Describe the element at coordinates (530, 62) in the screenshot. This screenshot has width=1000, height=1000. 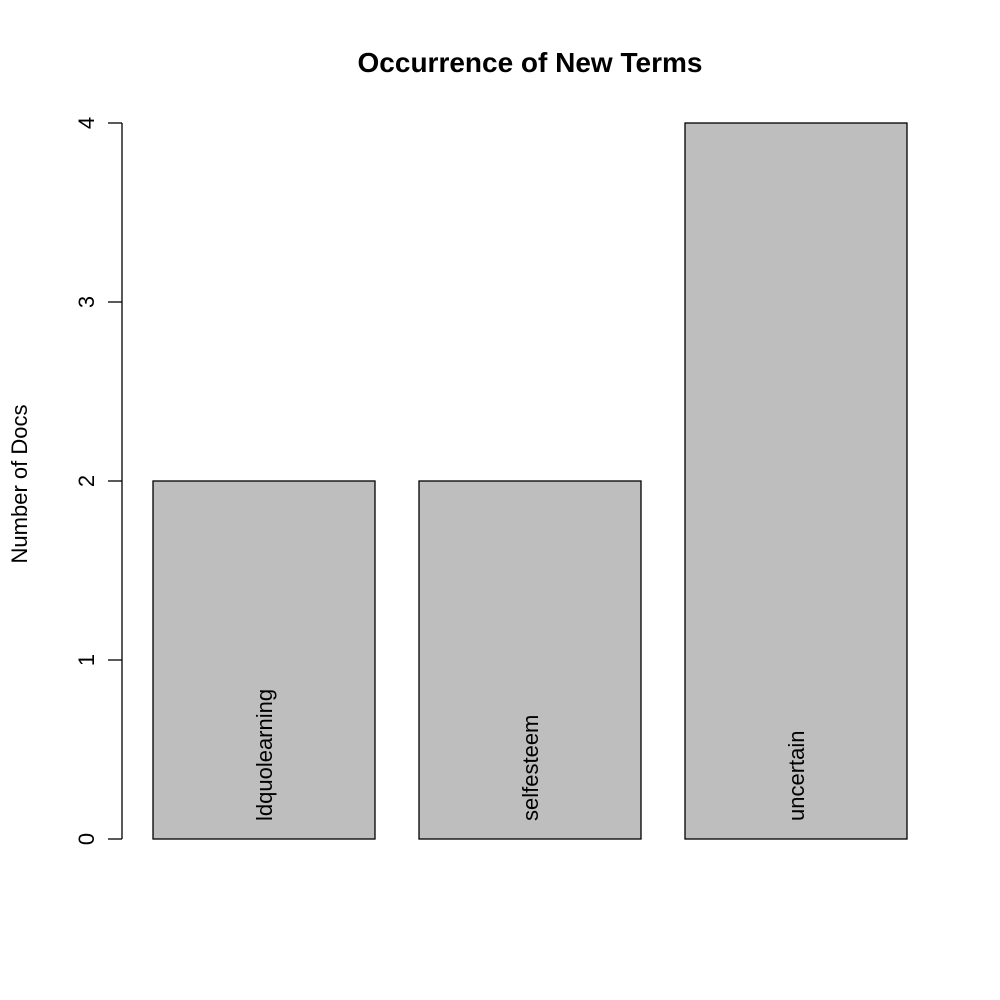
I see `chart-title: Occurrence of New Terms` at that location.